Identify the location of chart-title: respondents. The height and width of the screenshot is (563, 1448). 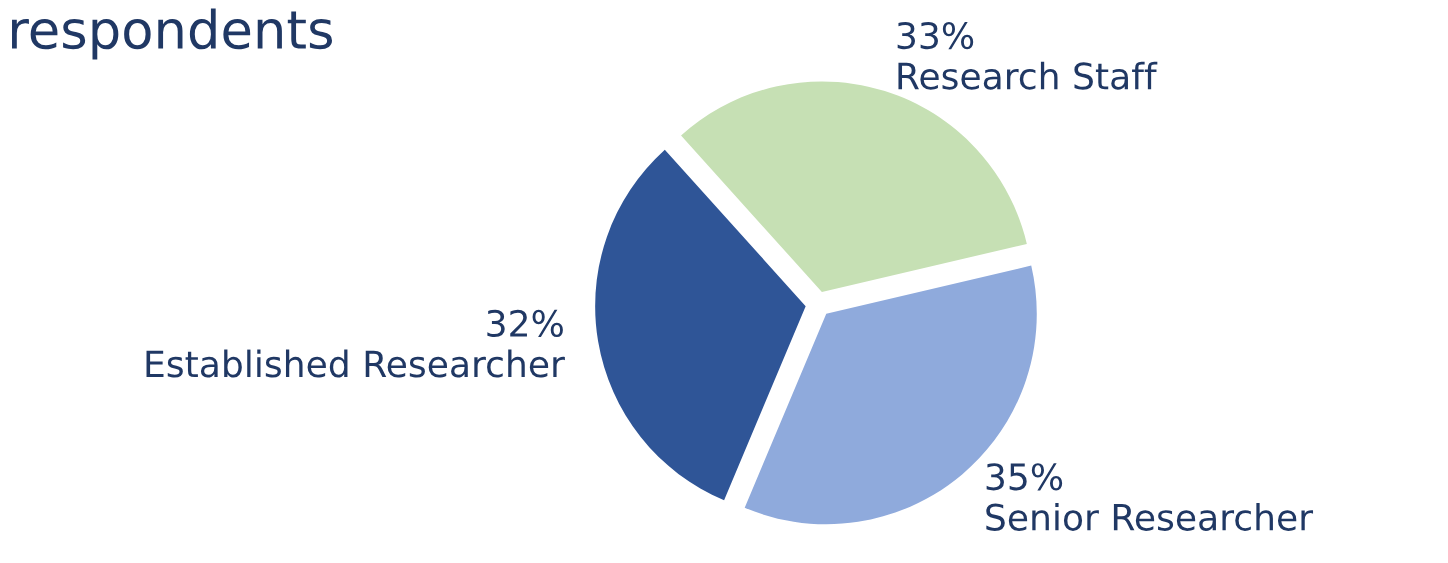
(172, 34).